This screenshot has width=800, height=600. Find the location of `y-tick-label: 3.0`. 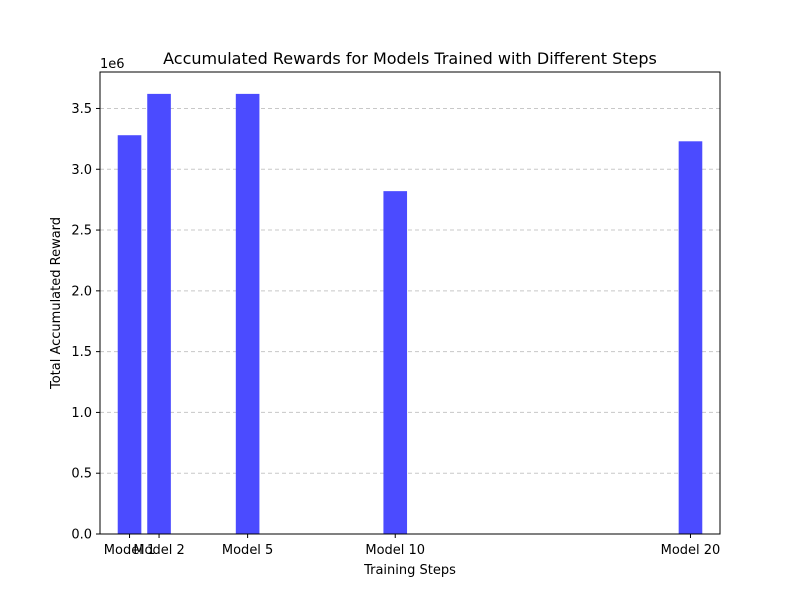

y-tick-label: 3.0 is located at coordinates (81, 170).